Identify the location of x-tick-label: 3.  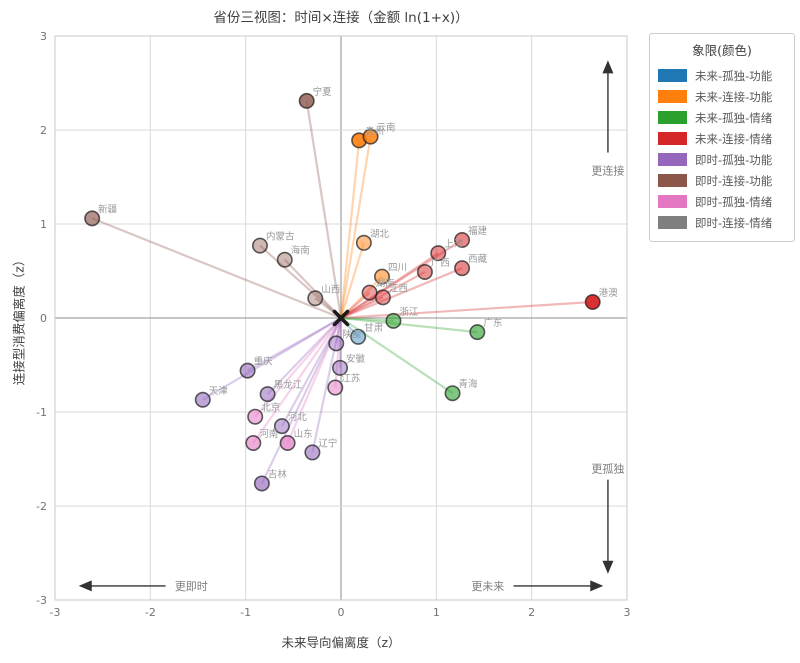
(627, 612).